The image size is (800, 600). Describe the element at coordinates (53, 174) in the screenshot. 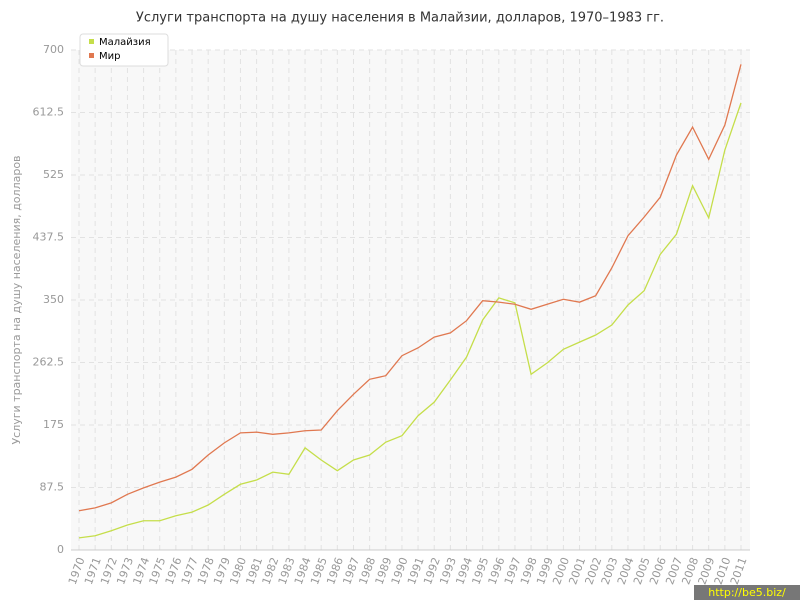

I see `y-tick-label: 525` at that location.